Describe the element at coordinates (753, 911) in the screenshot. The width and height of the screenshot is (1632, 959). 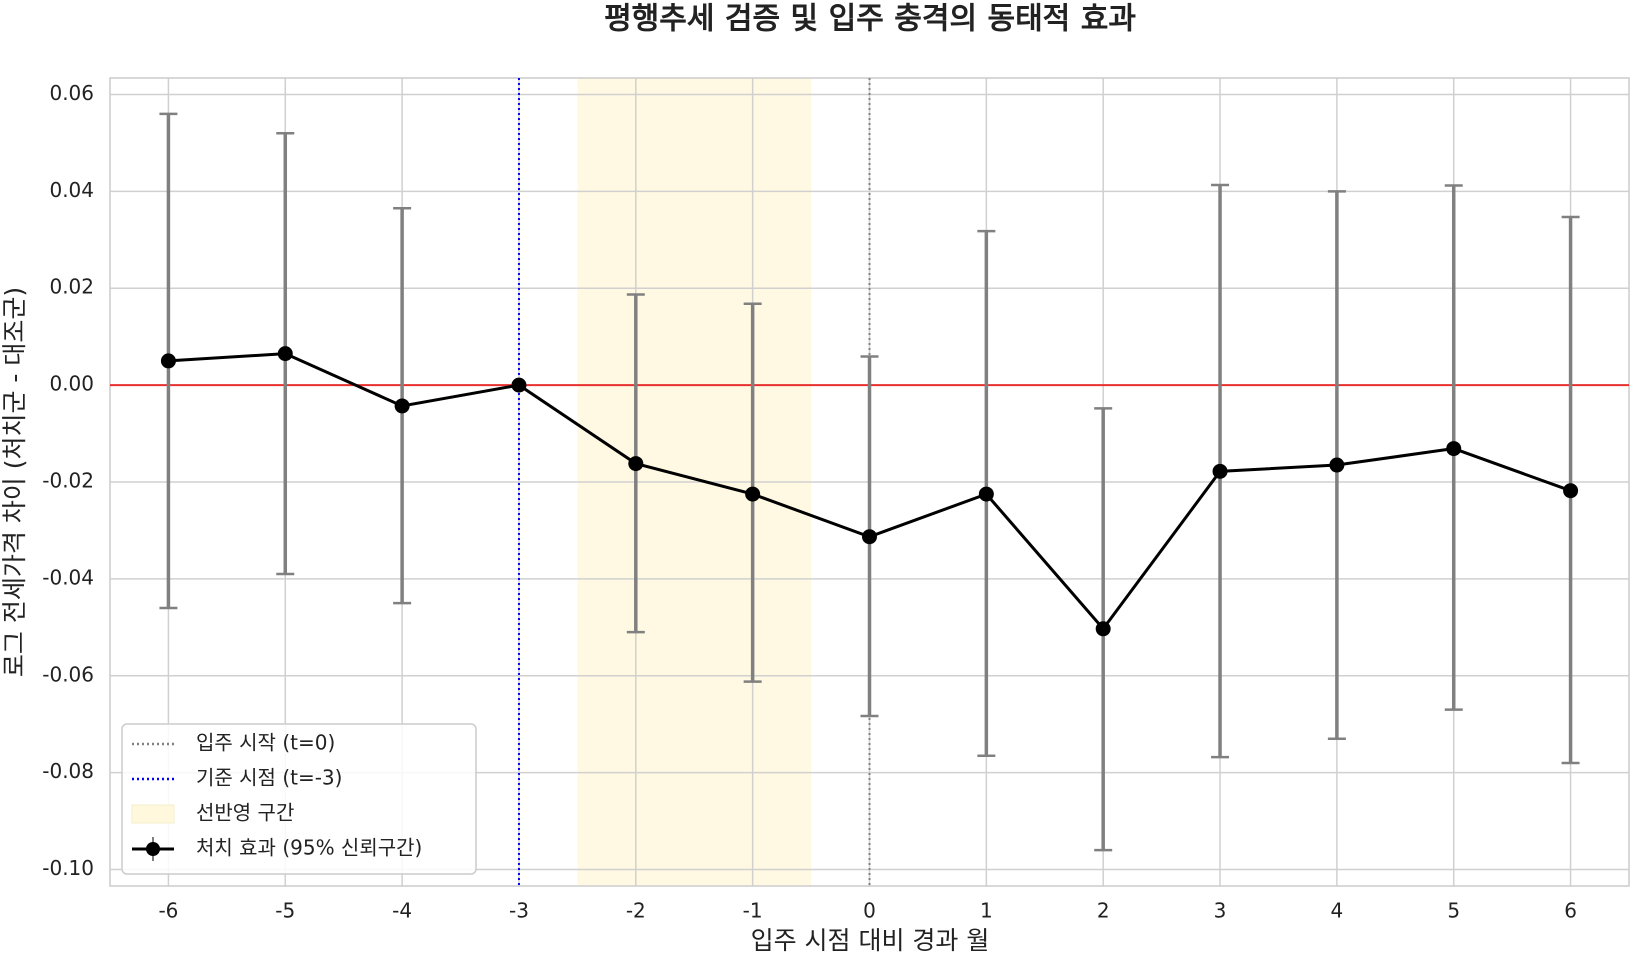
I see `x-tick-label: -1` at that location.